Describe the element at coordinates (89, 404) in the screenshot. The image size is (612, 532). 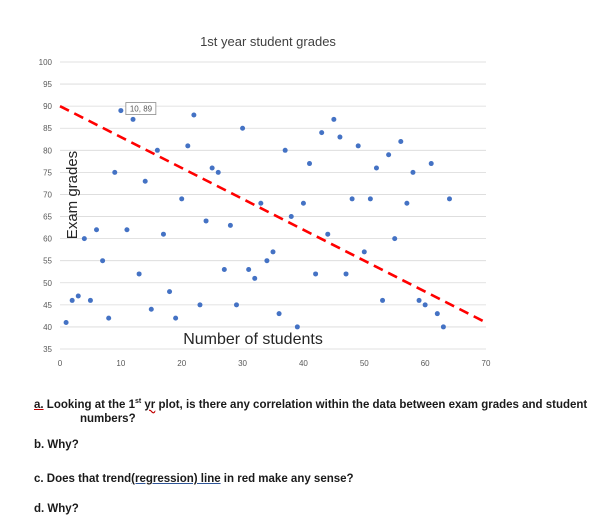
I see `question-a-text-1: Looking at the 1` at that location.